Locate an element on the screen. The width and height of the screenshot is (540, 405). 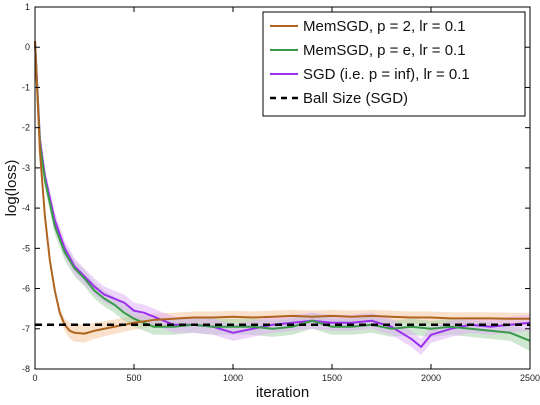
y-tick-label: -2 is located at coordinates (26, 128).